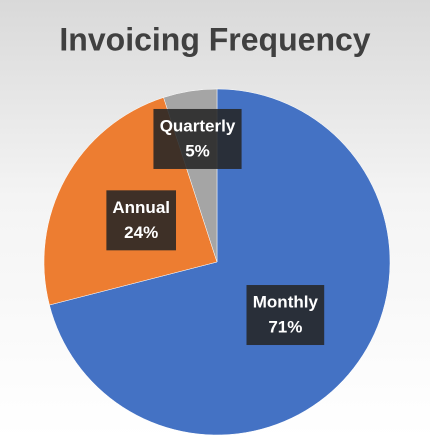 This screenshot has width=430, height=439. What do you see at coordinates (286, 302) in the screenshot?
I see `label-category: Monthly` at bounding box center [286, 302].